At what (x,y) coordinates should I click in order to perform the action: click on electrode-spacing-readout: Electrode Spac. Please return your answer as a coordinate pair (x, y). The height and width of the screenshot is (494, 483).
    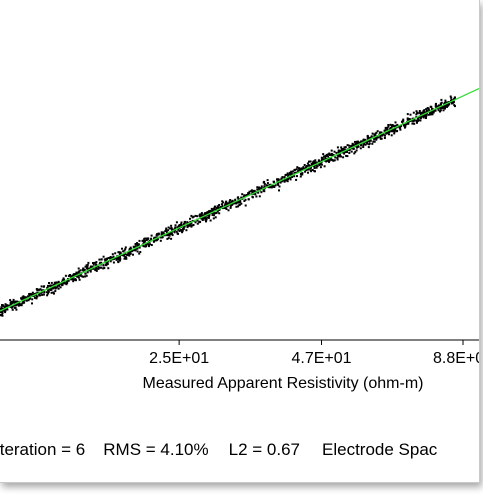
    Looking at the image, I should click on (380, 449).